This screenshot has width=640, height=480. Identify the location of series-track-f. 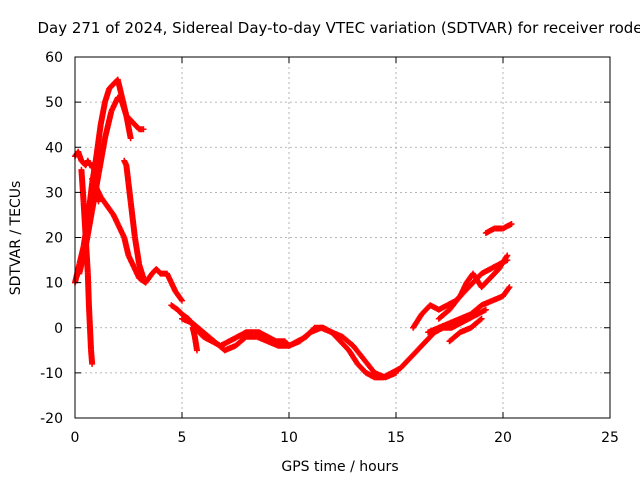
(134, 219).